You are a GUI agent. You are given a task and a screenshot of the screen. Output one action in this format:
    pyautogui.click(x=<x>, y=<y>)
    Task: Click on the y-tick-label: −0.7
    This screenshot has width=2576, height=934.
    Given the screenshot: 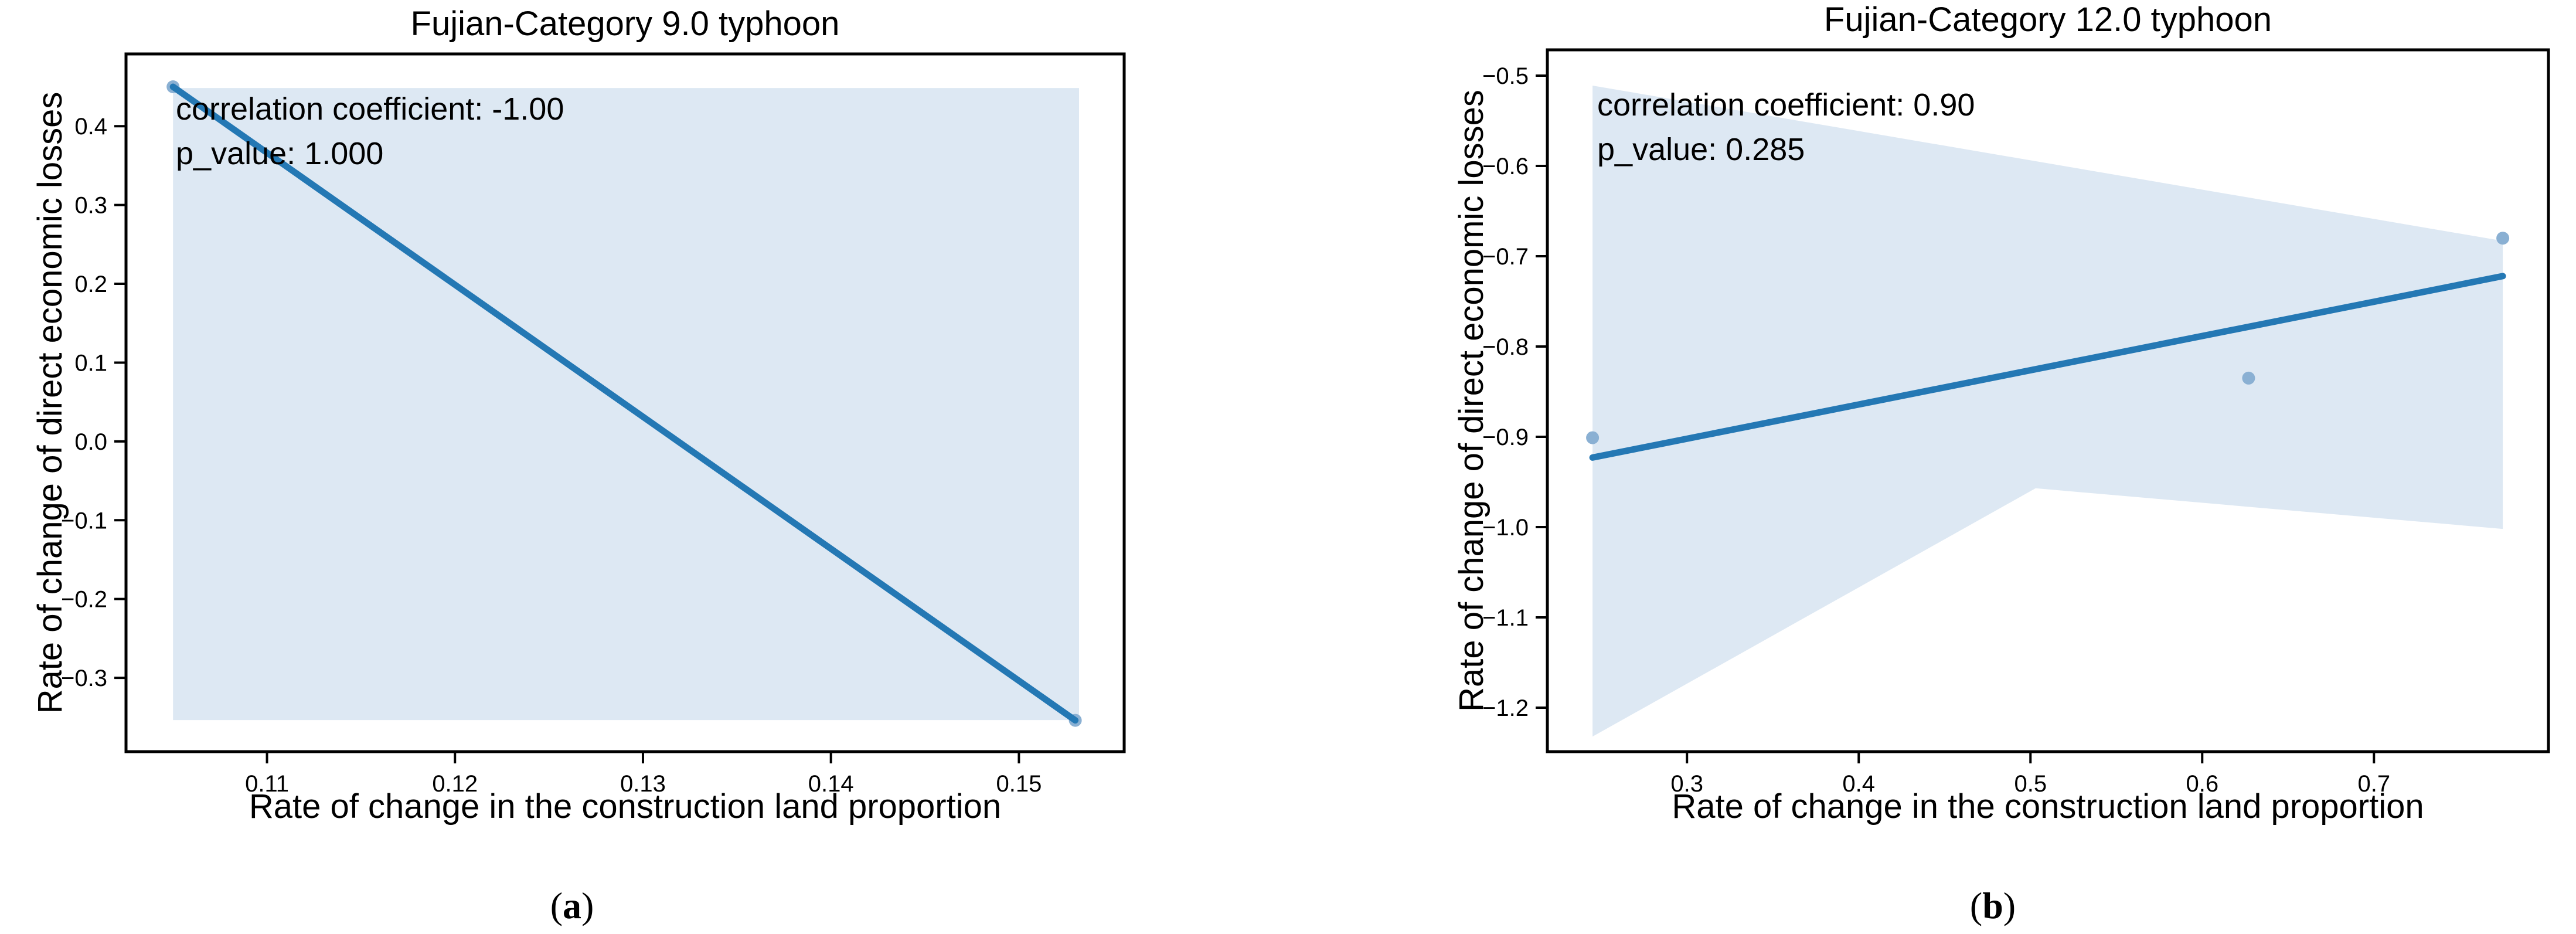 What is the action you would take?
    pyautogui.click(x=1505, y=257)
    